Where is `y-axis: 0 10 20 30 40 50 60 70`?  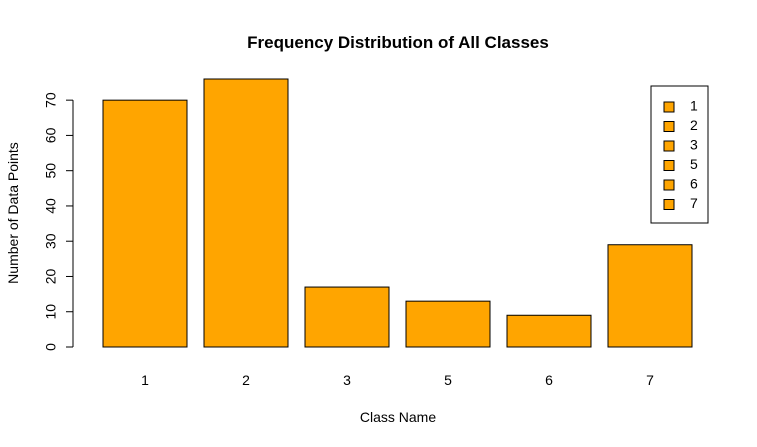
y-axis: 0 10 20 30 40 50 60 70 is located at coordinates (58, 221).